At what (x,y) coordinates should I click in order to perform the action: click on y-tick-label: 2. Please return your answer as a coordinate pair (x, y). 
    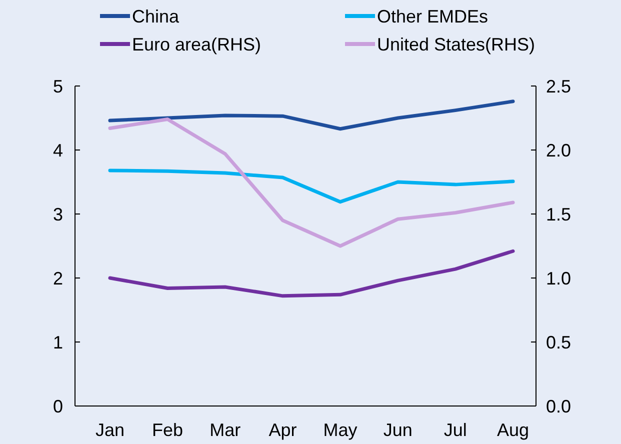
    Looking at the image, I should click on (57, 278).